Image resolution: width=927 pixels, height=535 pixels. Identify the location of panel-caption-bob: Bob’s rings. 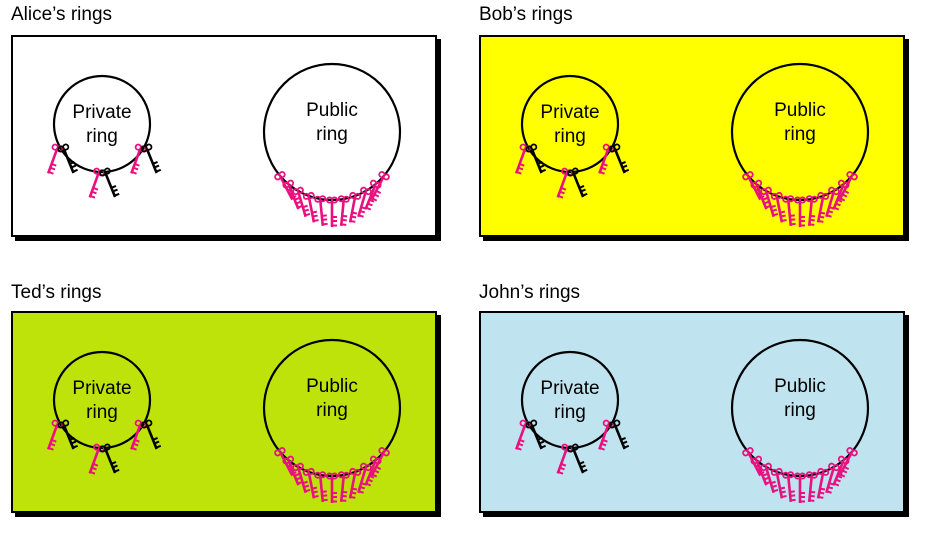
(526, 14).